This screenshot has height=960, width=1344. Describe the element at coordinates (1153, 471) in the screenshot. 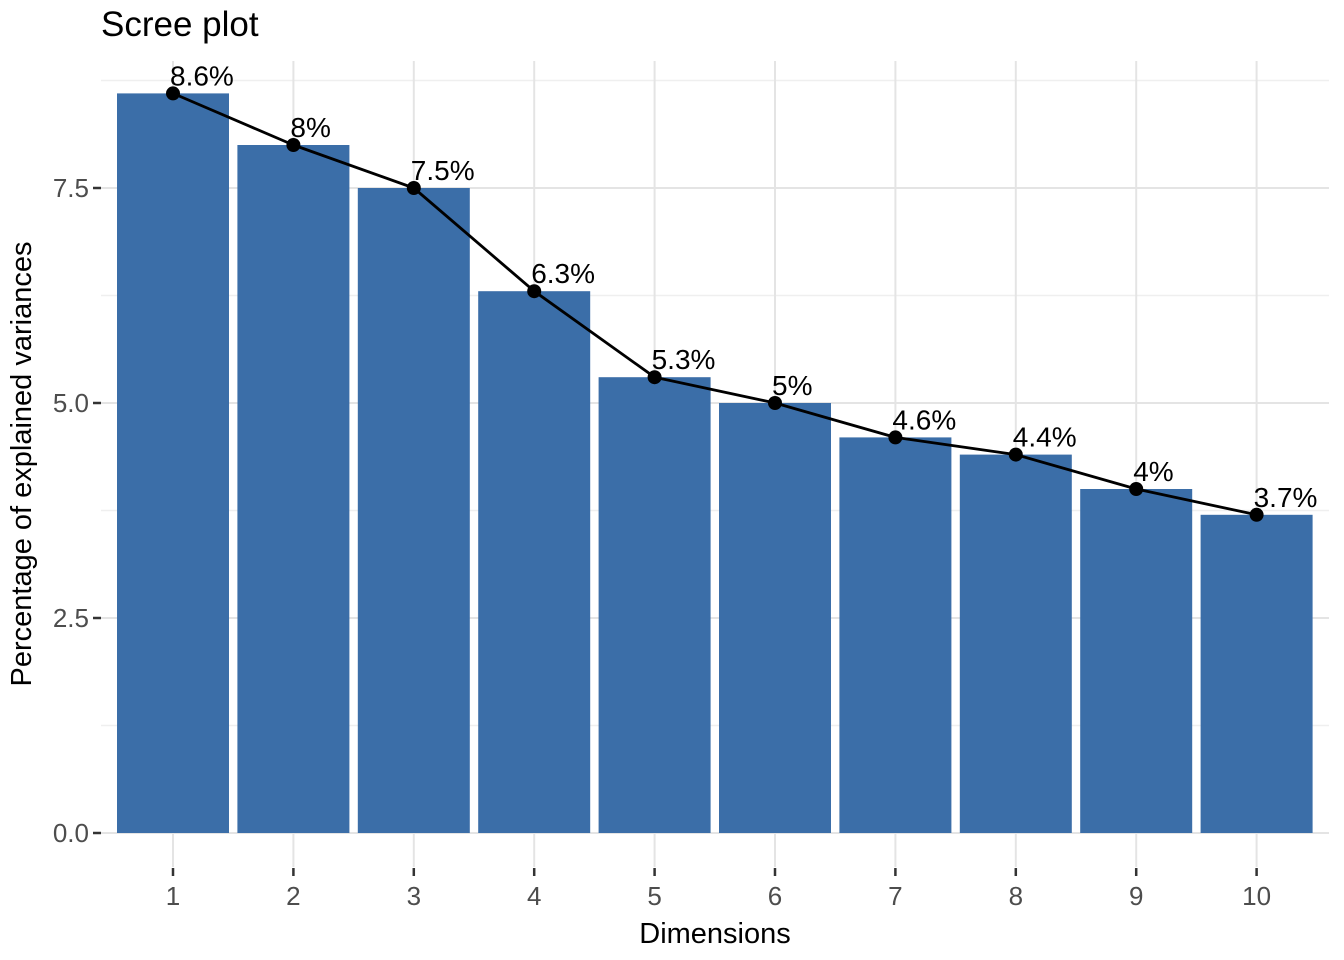

I see `value-label-dim-9: 4%` at that location.